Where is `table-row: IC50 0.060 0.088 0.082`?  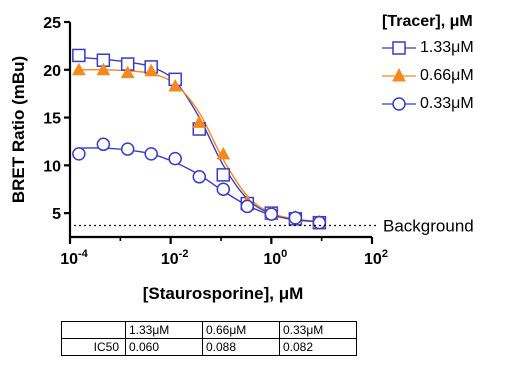 table-row: IC50 0.060 0.088 0.082 is located at coordinates (209, 347).